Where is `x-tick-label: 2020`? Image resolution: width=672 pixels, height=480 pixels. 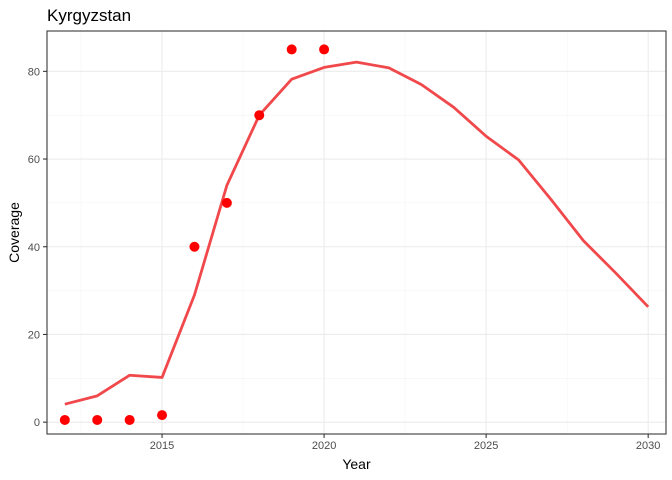 x-tick-label: 2020 is located at coordinates (324, 446).